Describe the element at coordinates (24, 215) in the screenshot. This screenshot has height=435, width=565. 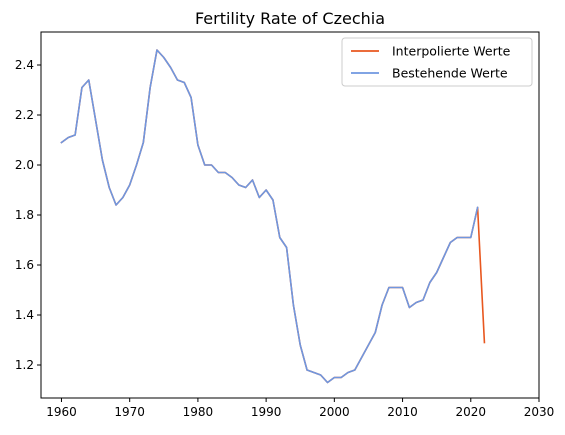
I see `y-tick-label: 1.8` at that location.